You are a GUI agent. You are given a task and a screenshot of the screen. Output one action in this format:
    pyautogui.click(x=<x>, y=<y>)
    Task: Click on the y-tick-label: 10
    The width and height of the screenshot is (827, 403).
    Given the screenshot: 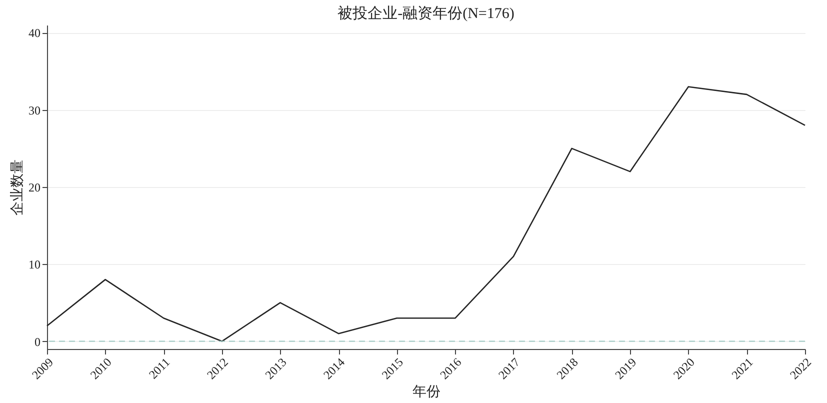 What is the action you would take?
    pyautogui.click(x=34, y=265)
    